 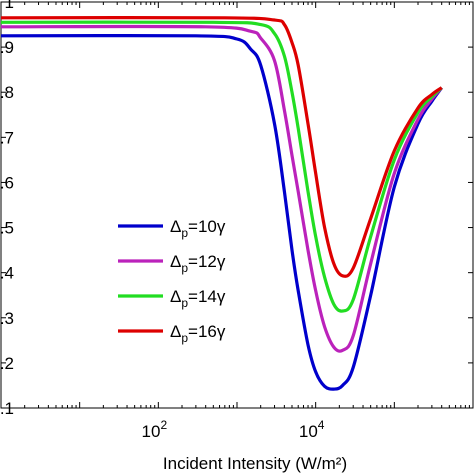 I want to click on y-tick-label: .2, so click(x=7, y=363).